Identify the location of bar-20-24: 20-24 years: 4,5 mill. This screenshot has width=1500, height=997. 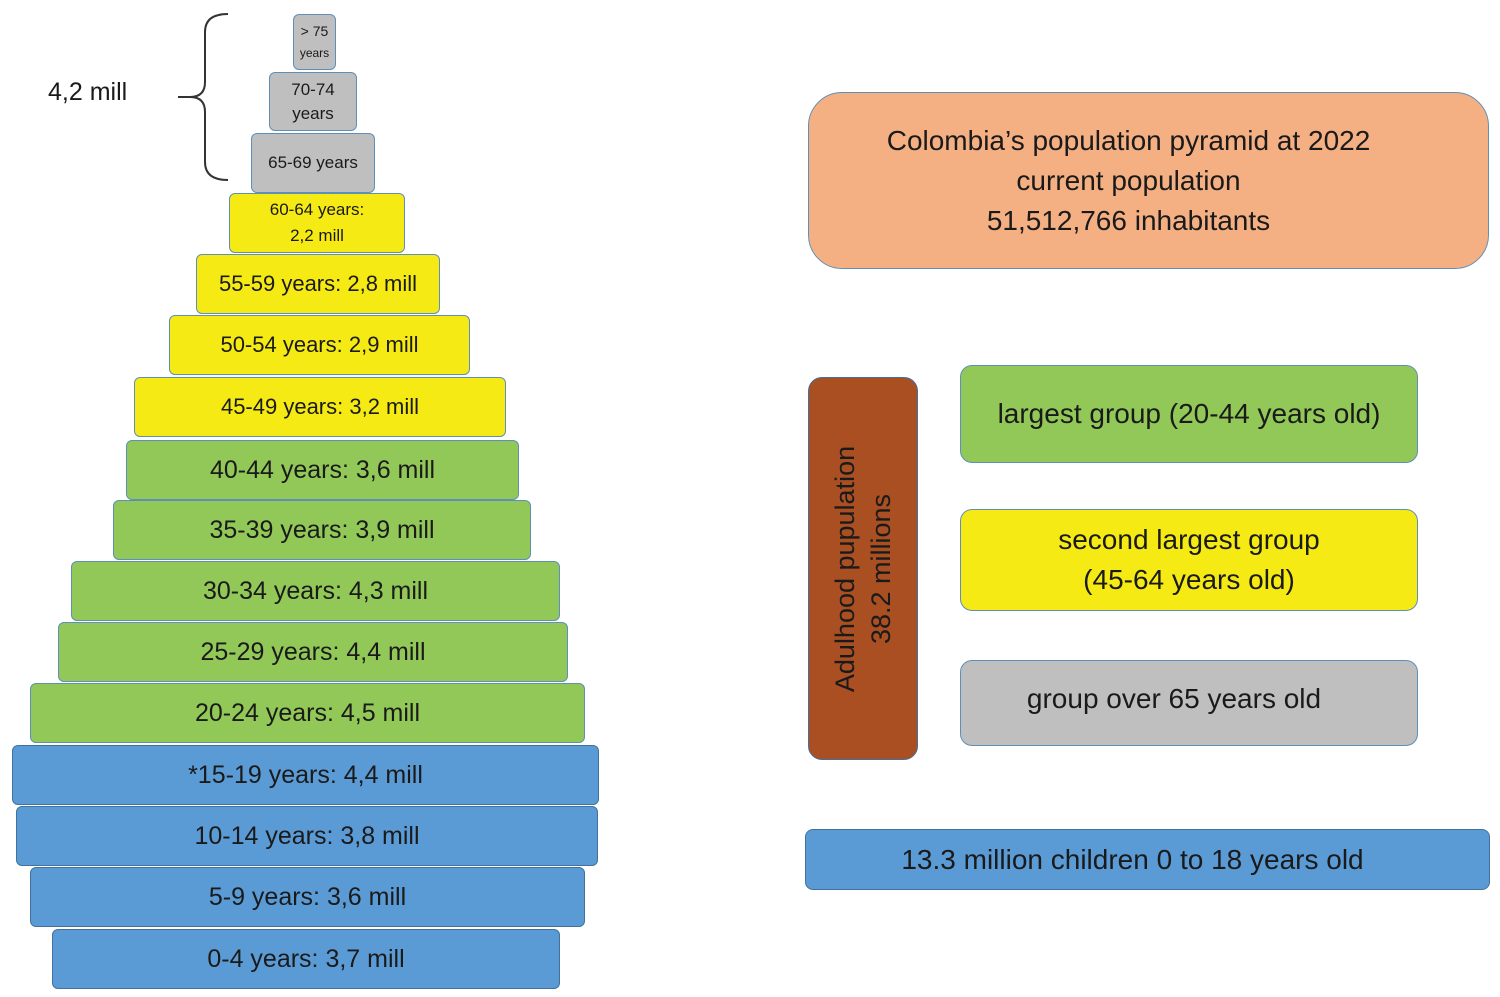
(307, 713).